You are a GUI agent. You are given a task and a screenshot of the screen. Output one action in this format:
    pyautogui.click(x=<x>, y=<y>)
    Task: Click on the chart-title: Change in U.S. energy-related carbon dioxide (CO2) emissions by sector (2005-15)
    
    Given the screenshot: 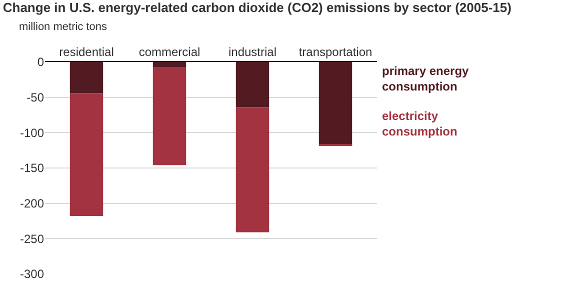 What is the action you would take?
    pyautogui.click(x=257, y=8)
    